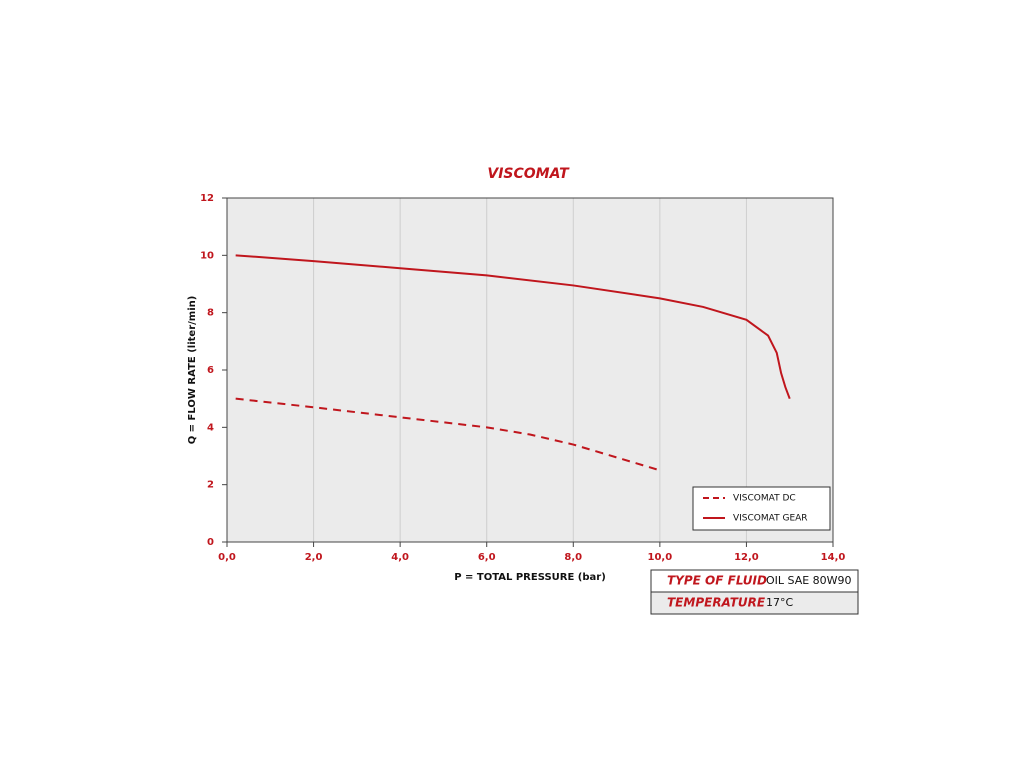 The width and height of the screenshot is (1024, 772). What do you see at coordinates (207, 255) in the screenshot?
I see `y-tick-label: 10` at bounding box center [207, 255].